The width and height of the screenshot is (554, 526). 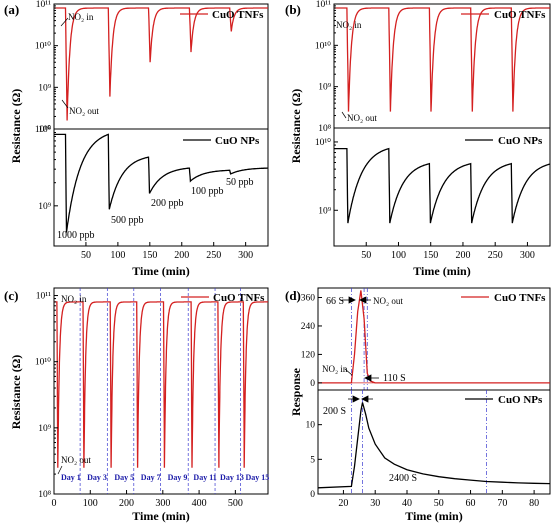 I want to click on panel-d-bottom-ytick-label: 0, so click(x=312, y=495).